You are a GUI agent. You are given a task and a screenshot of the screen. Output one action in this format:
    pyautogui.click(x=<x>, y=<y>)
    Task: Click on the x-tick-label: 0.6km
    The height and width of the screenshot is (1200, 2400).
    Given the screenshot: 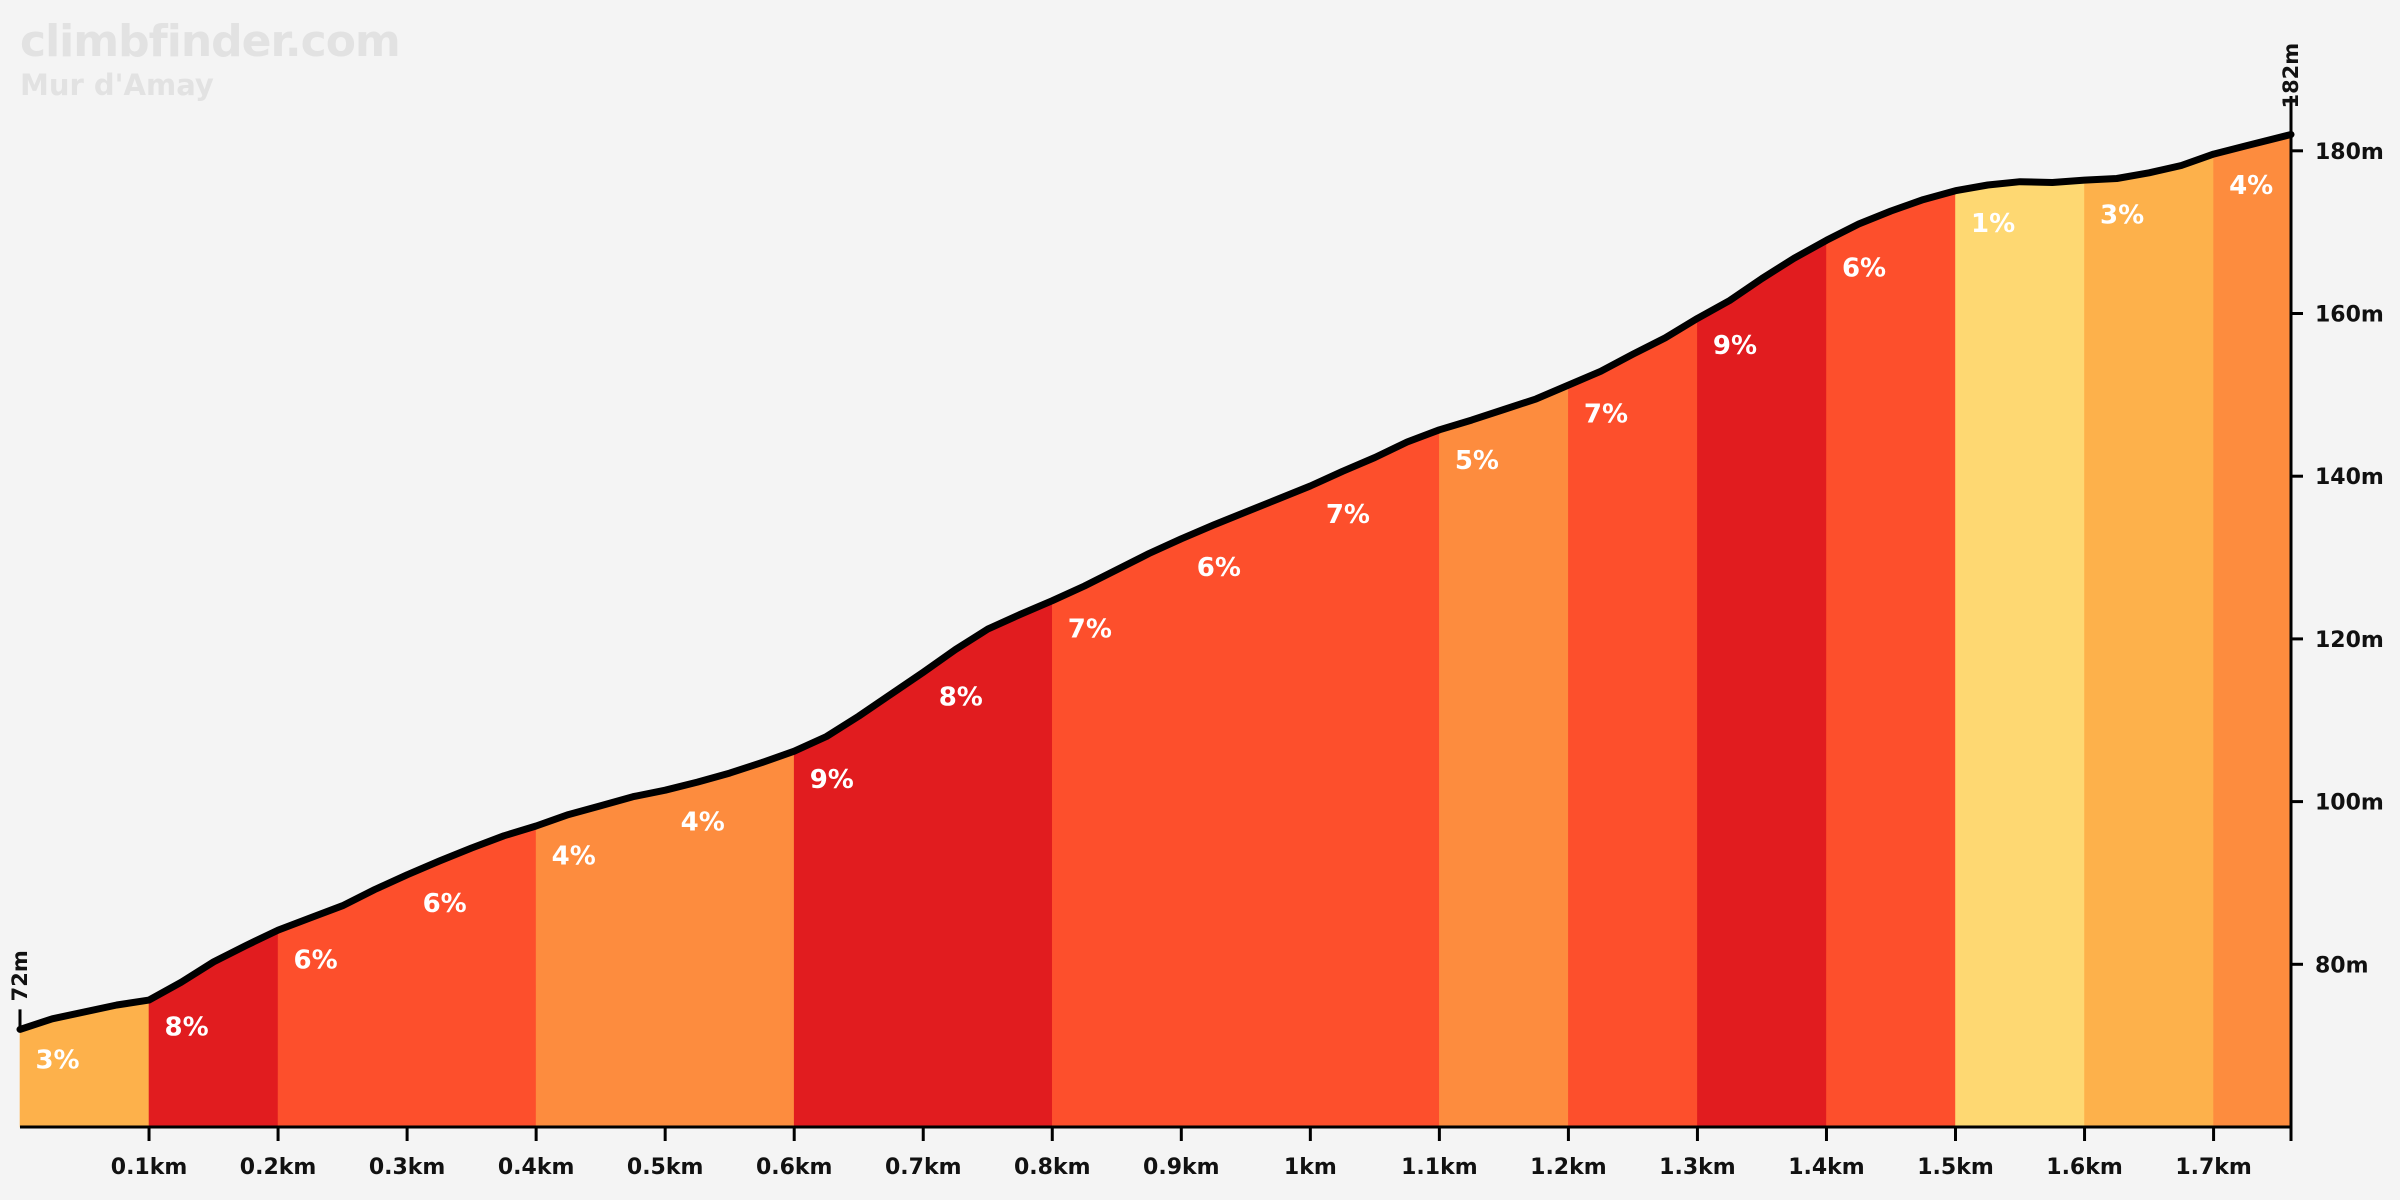 What is the action you would take?
    pyautogui.click(x=794, y=1167)
    